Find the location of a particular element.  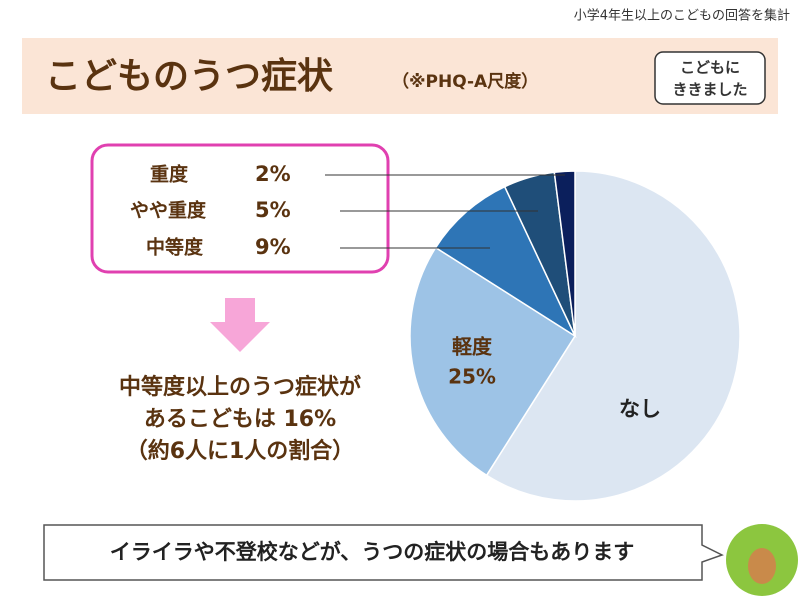

legend-value: 5% is located at coordinates (273, 210).